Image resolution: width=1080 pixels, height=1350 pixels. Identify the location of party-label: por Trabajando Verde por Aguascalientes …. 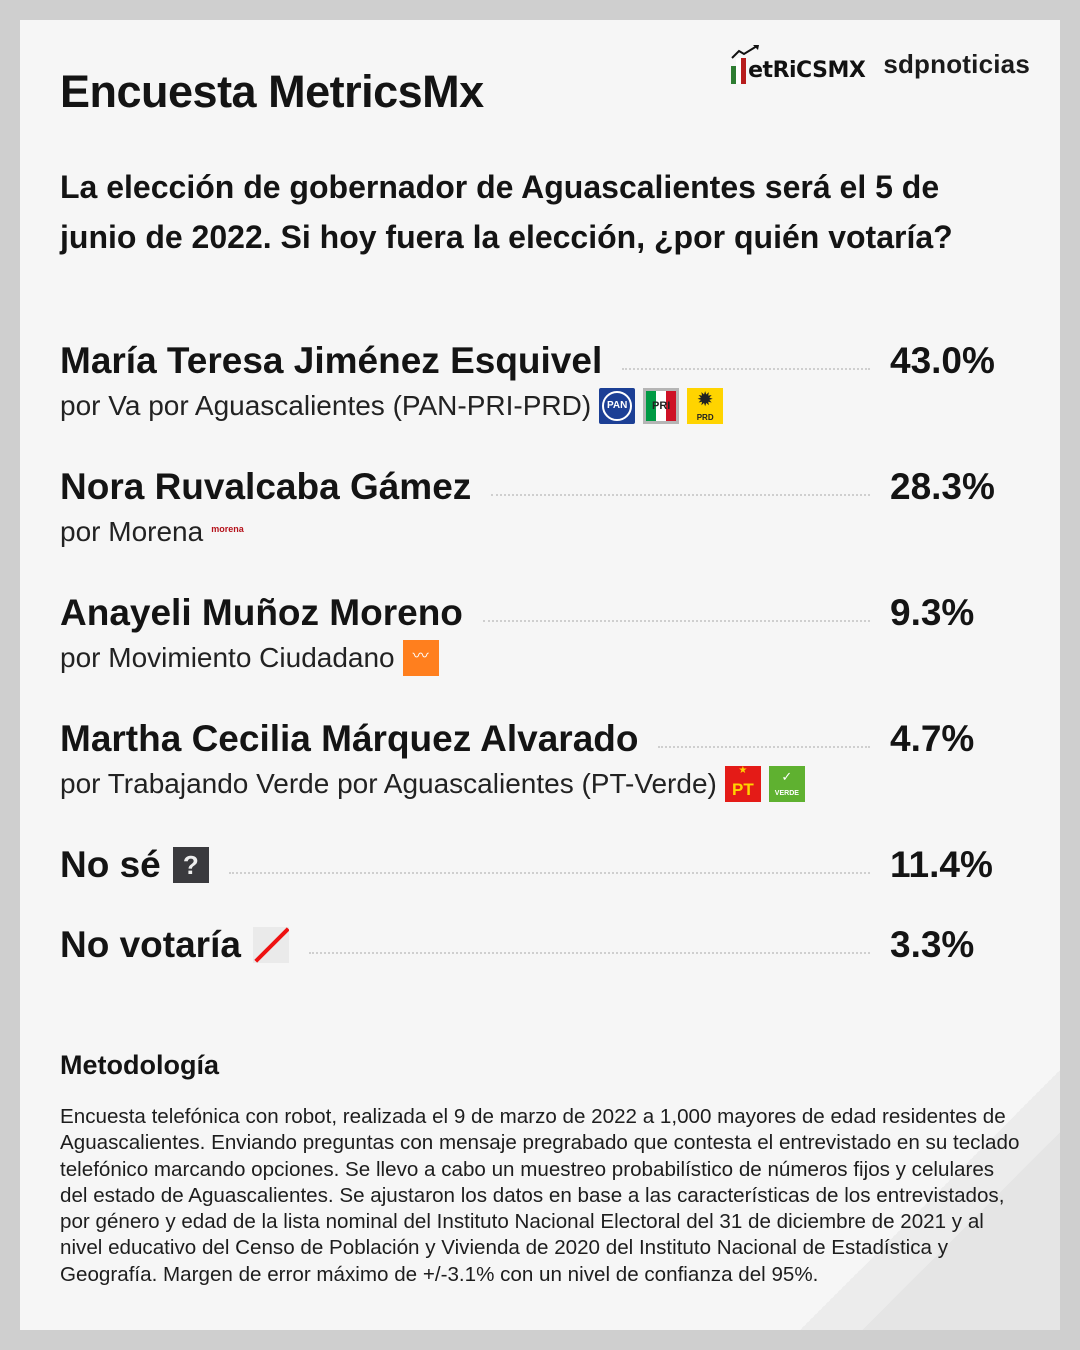
(388, 783).